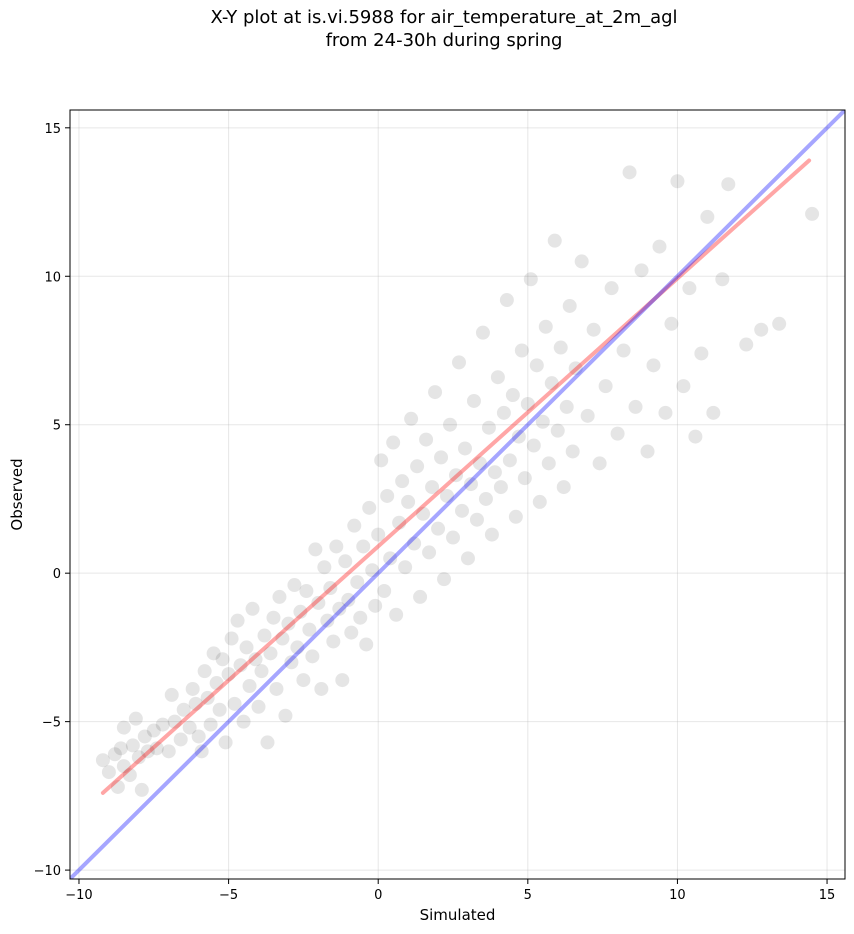 Image resolution: width=854 pixels, height=934 pixels. What do you see at coordinates (47, 871) in the screenshot?
I see `y-tick-label: −10` at bounding box center [47, 871].